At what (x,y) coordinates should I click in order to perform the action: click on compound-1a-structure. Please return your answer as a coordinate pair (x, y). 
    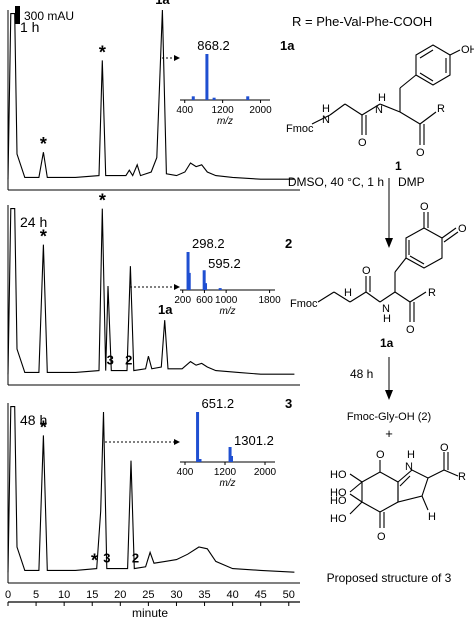
    Looking at the image, I should click on (388, 267).